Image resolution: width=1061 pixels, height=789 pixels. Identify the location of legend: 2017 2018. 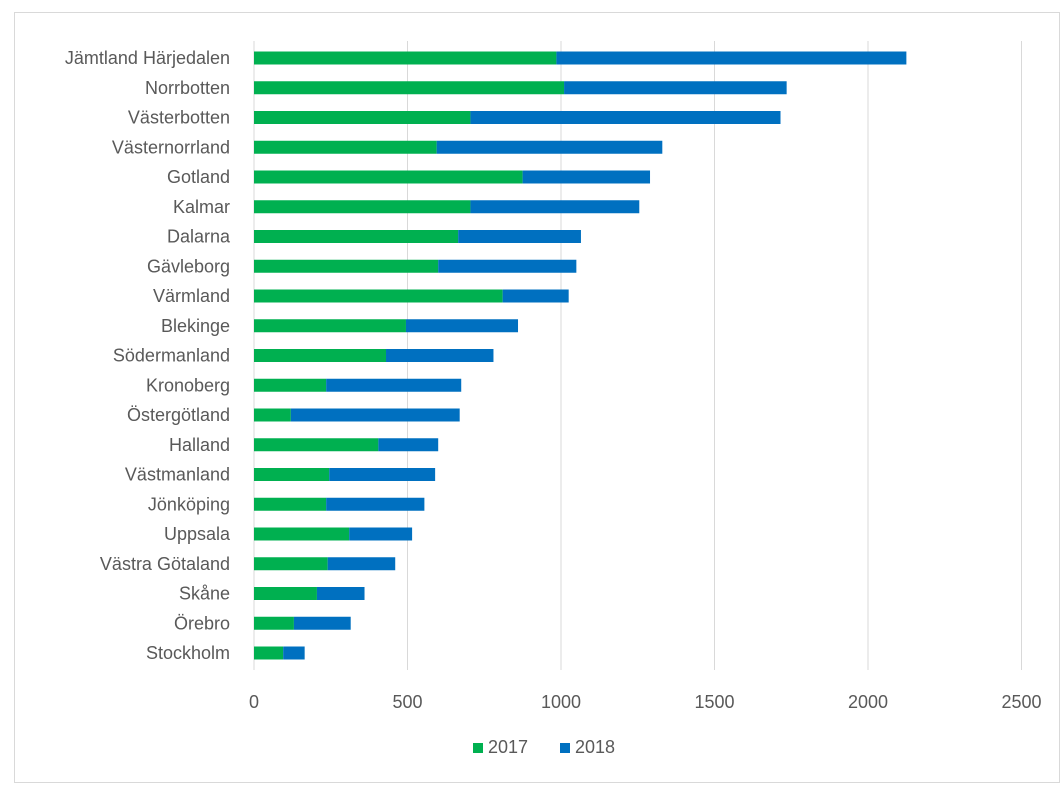
(544, 747).